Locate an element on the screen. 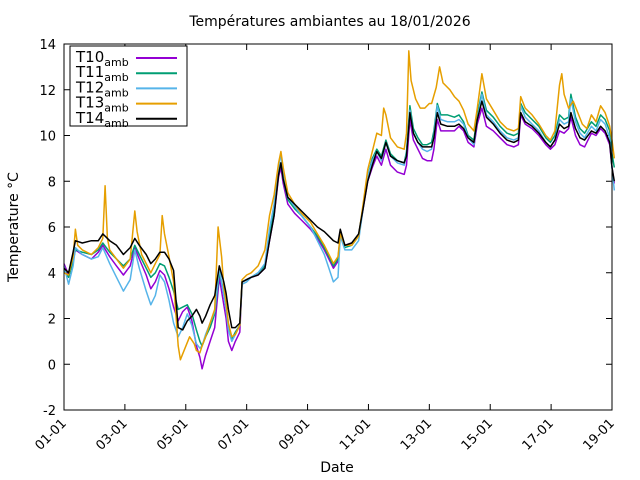 This screenshot has width=640, height=480. y-tick-label: -2 is located at coordinates (49, 411).